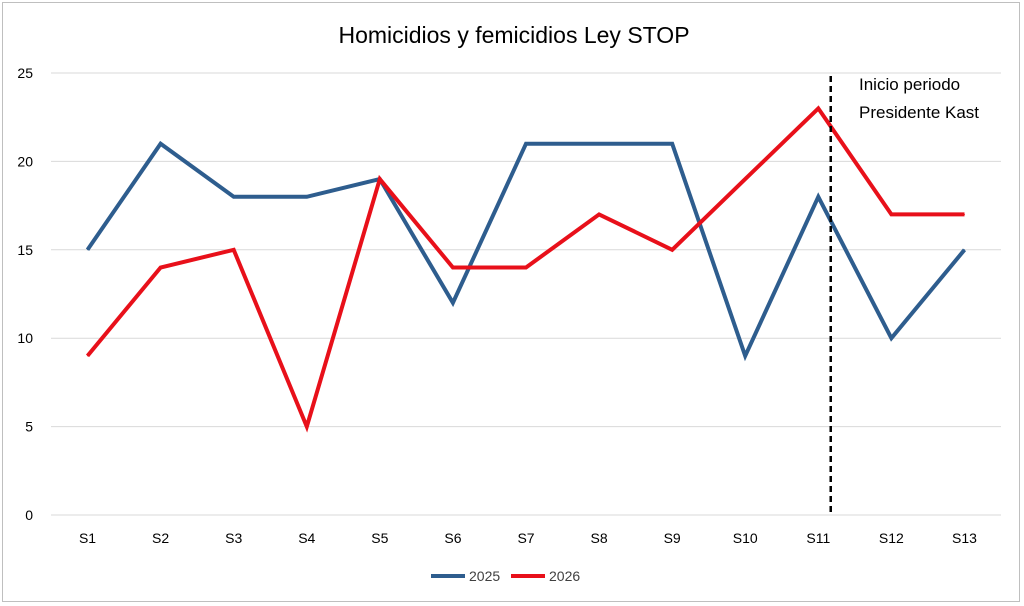 Image resolution: width=1024 pixels, height=606 pixels. What do you see at coordinates (306, 538) in the screenshot?
I see `x-tick-label-s4: S4` at bounding box center [306, 538].